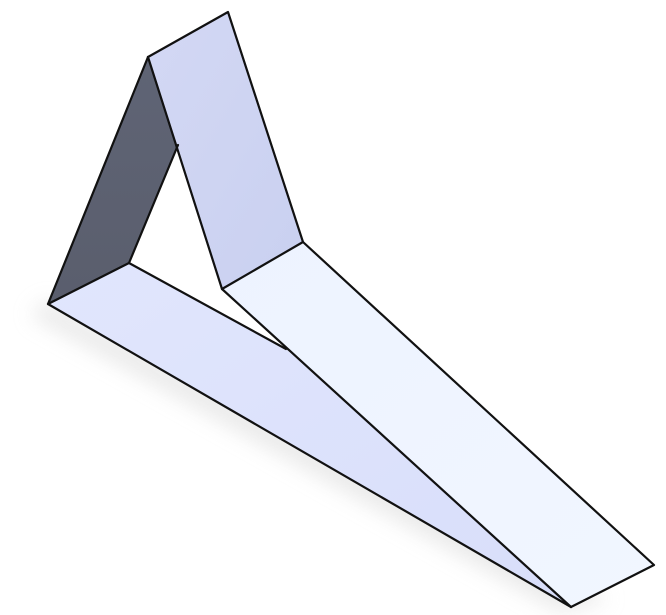 Image resolution: width=666 pixels, height=615 pixels. Describe the element at coordinates (153, 204) in the screenshot. I see `inner-upright-edge` at that location.